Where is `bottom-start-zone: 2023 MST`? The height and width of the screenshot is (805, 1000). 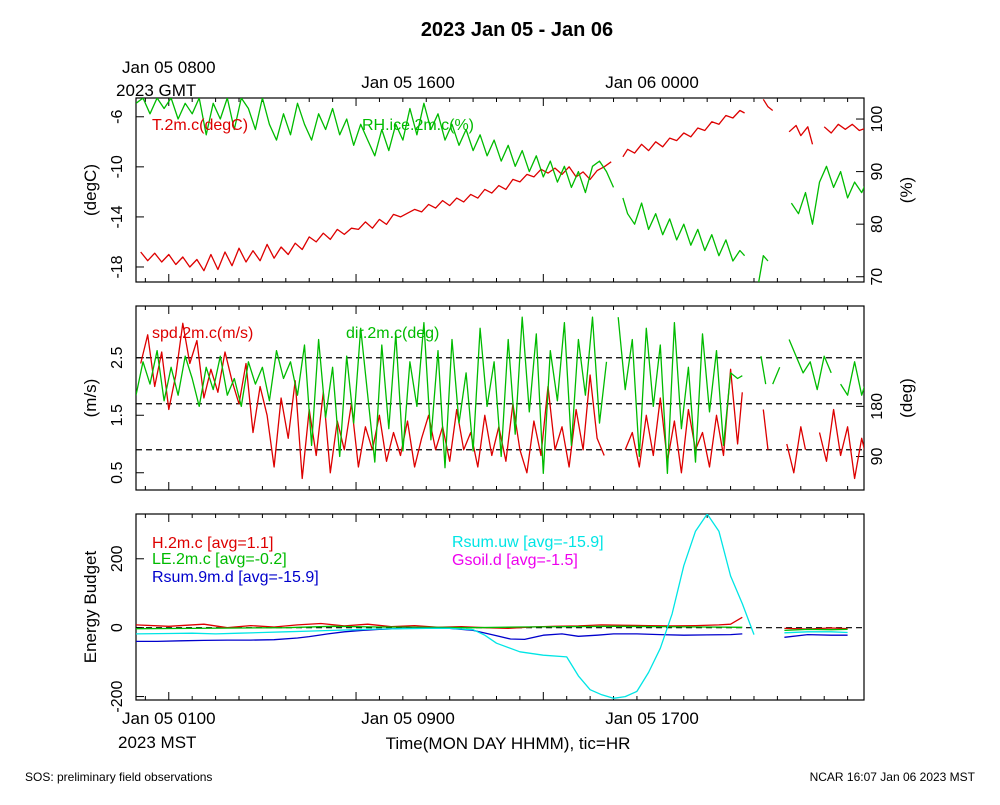
bottom-start-zone: 2023 MST is located at coordinates (157, 742).